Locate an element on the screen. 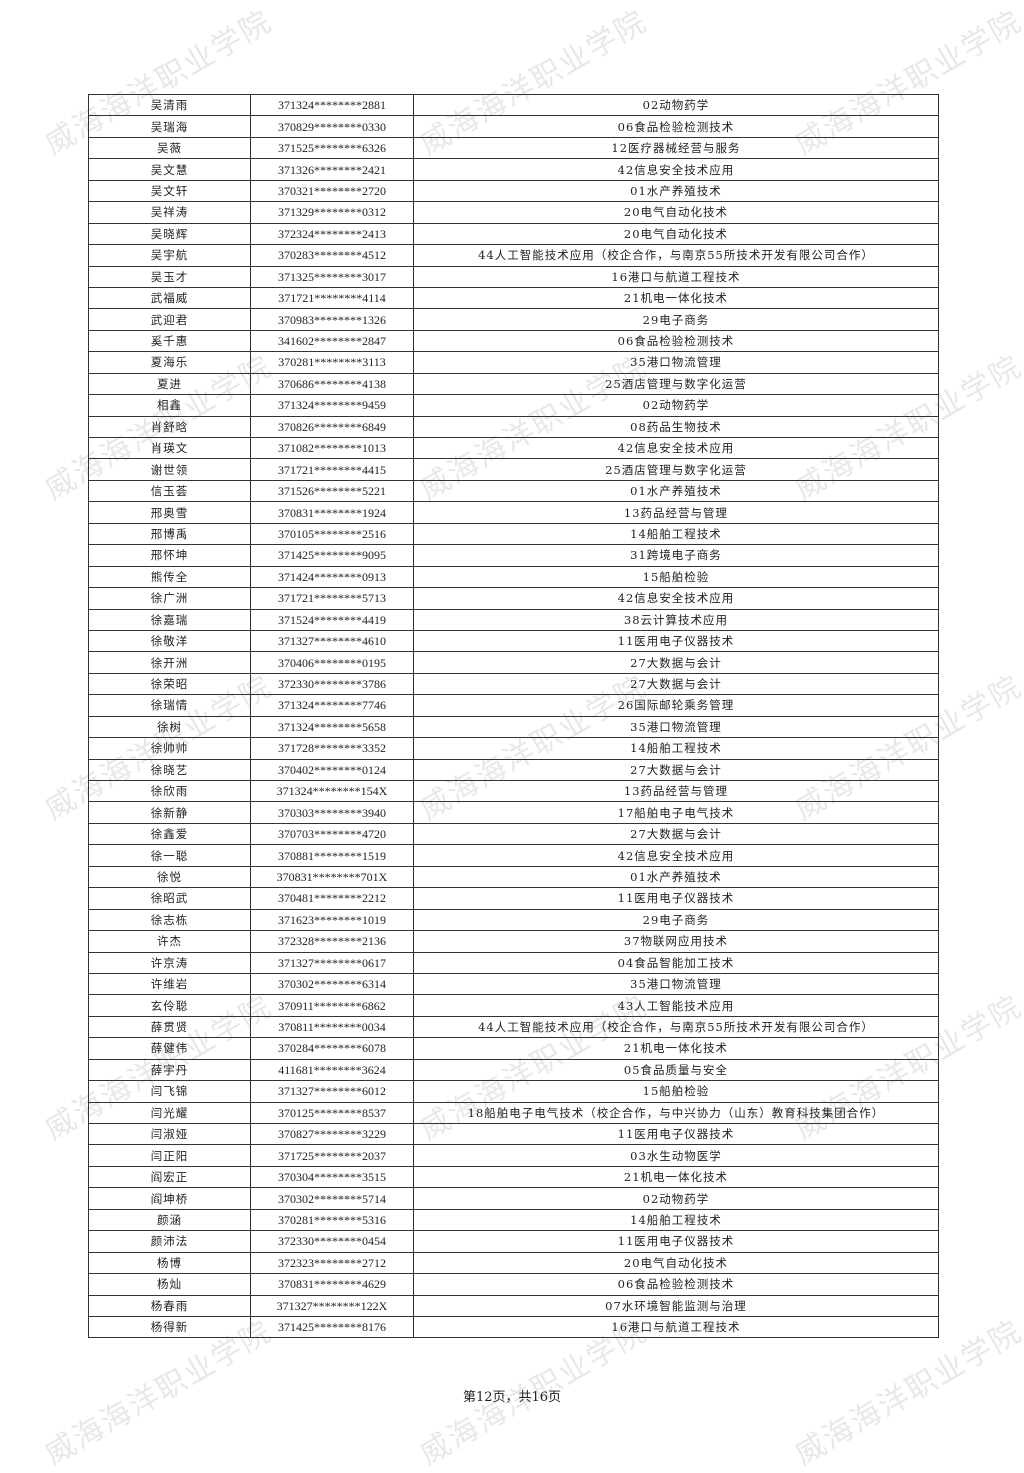  id-cell: 372330********3786 is located at coordinates (332, 684).